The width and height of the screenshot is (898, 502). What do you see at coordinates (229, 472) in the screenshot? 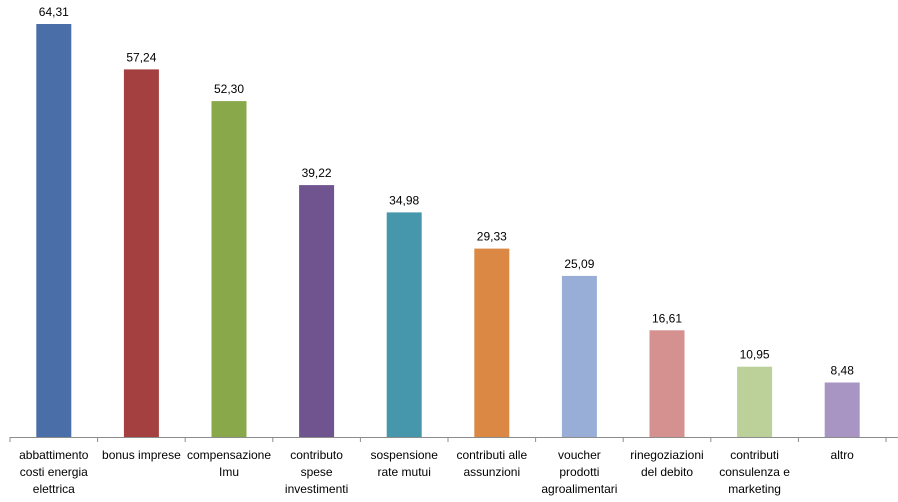
I see `category-label-line: Imu` at bounding box center [229, 472].